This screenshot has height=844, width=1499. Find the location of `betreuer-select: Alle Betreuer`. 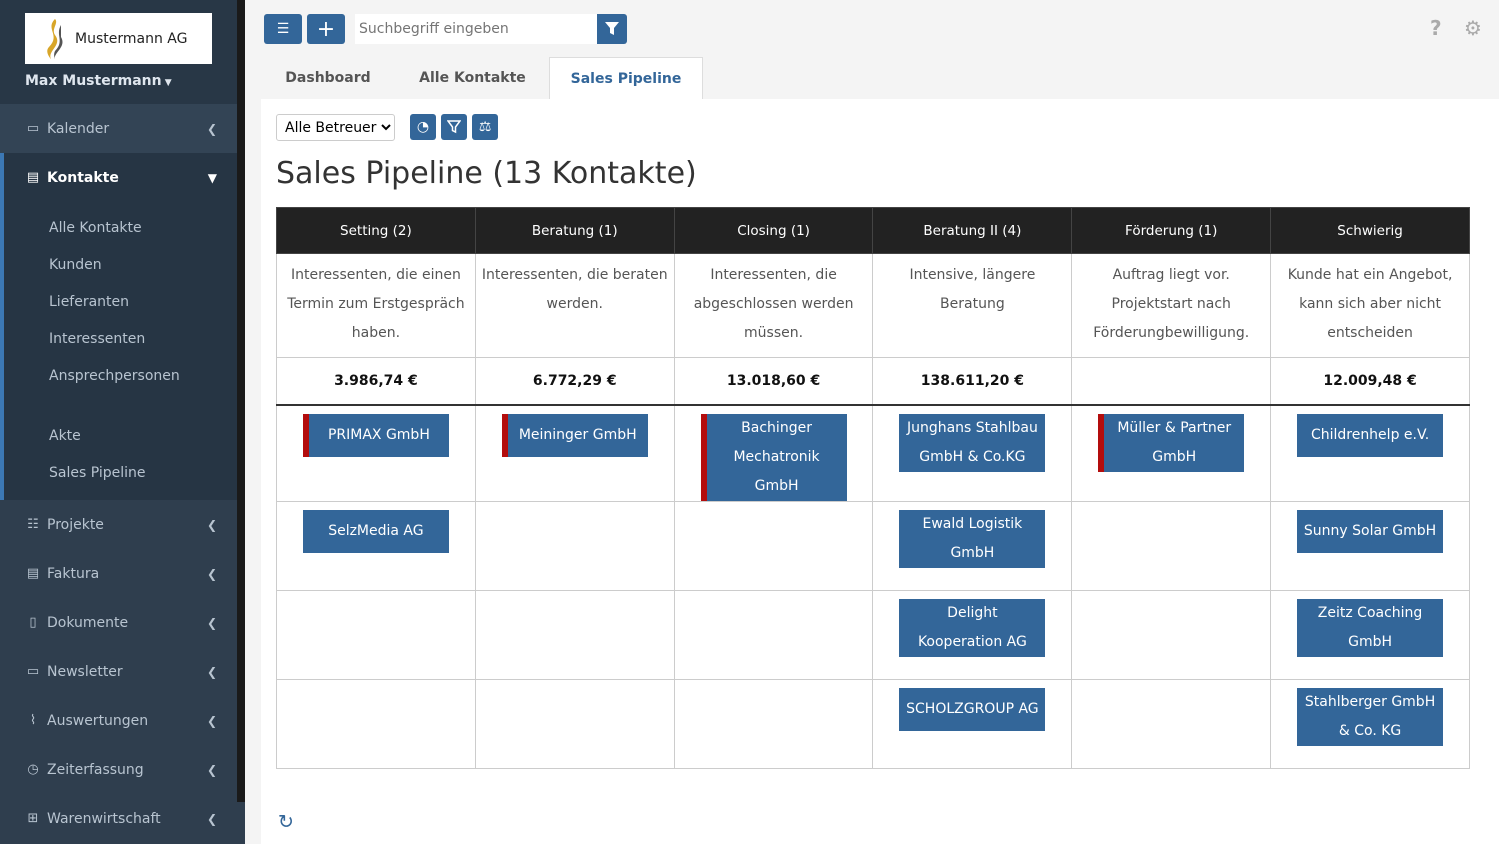

betreuer-select: Alle Betreuer is located at coordinates (335, 127).